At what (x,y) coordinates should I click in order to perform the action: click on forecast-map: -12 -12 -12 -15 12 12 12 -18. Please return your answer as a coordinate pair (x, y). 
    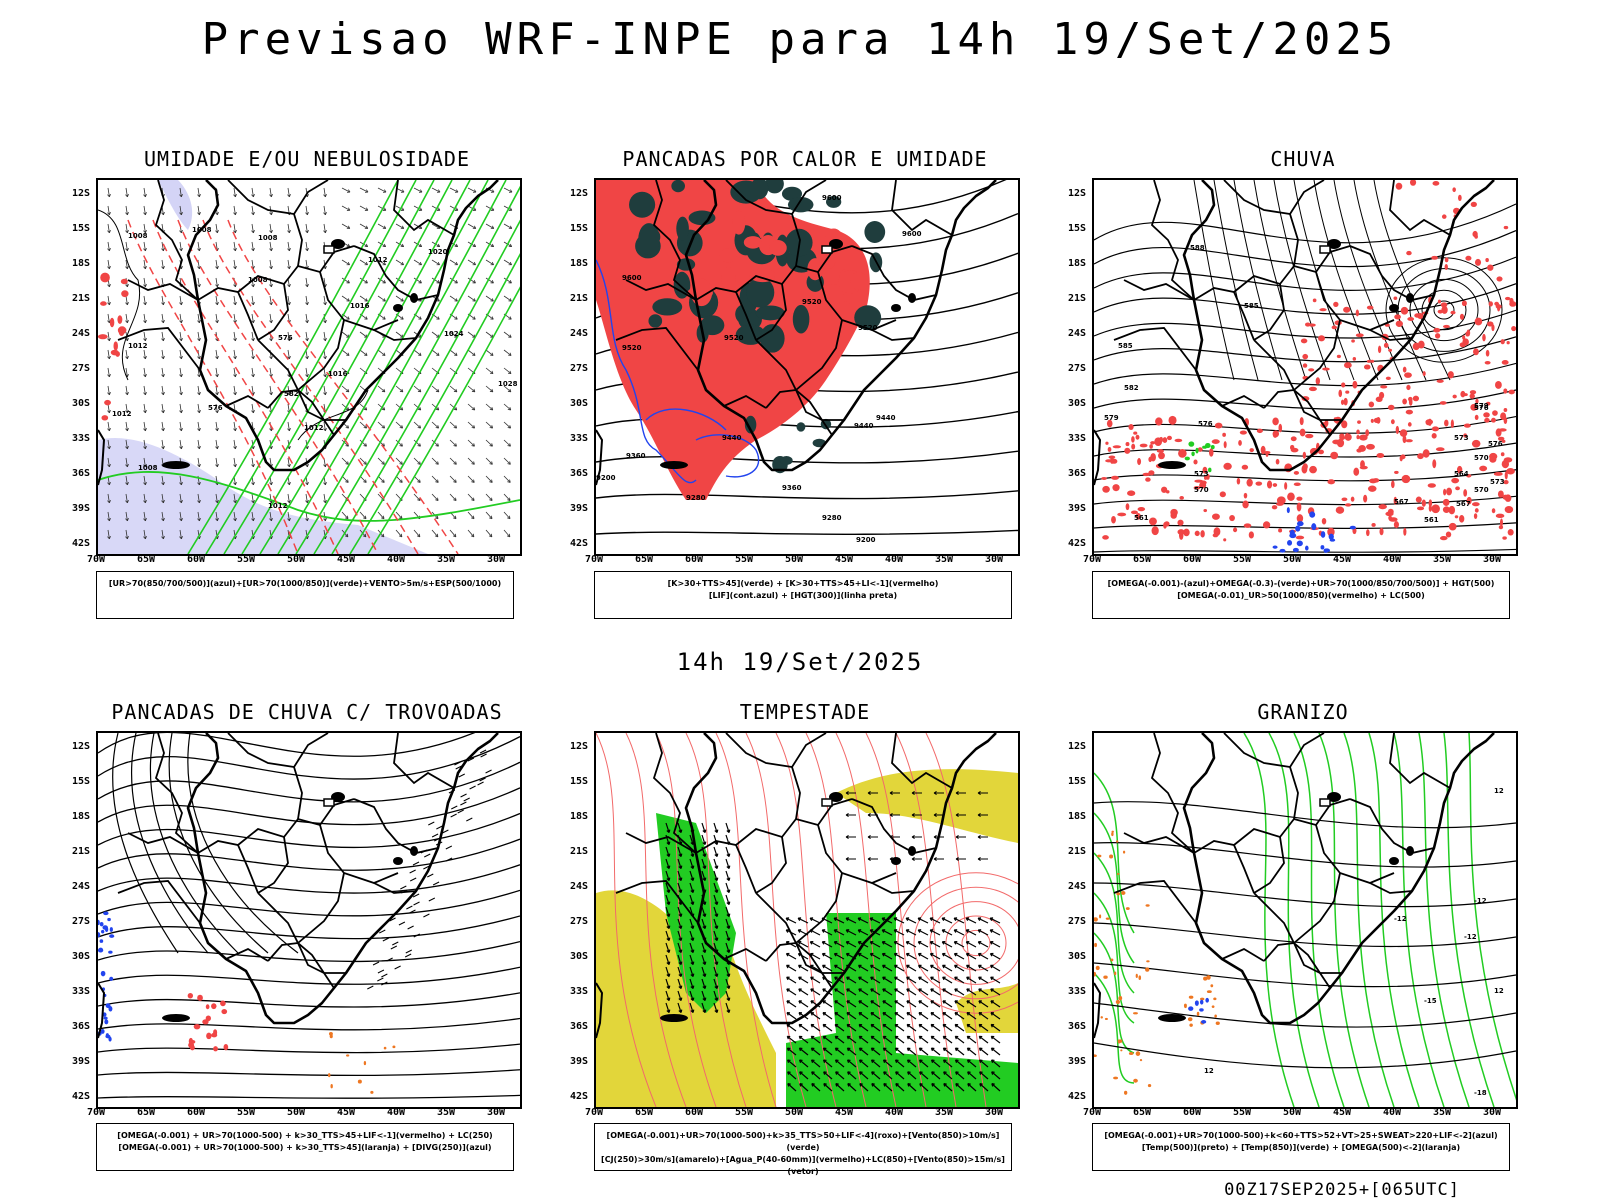
    Looking at the image, I should click on (1305, 920).